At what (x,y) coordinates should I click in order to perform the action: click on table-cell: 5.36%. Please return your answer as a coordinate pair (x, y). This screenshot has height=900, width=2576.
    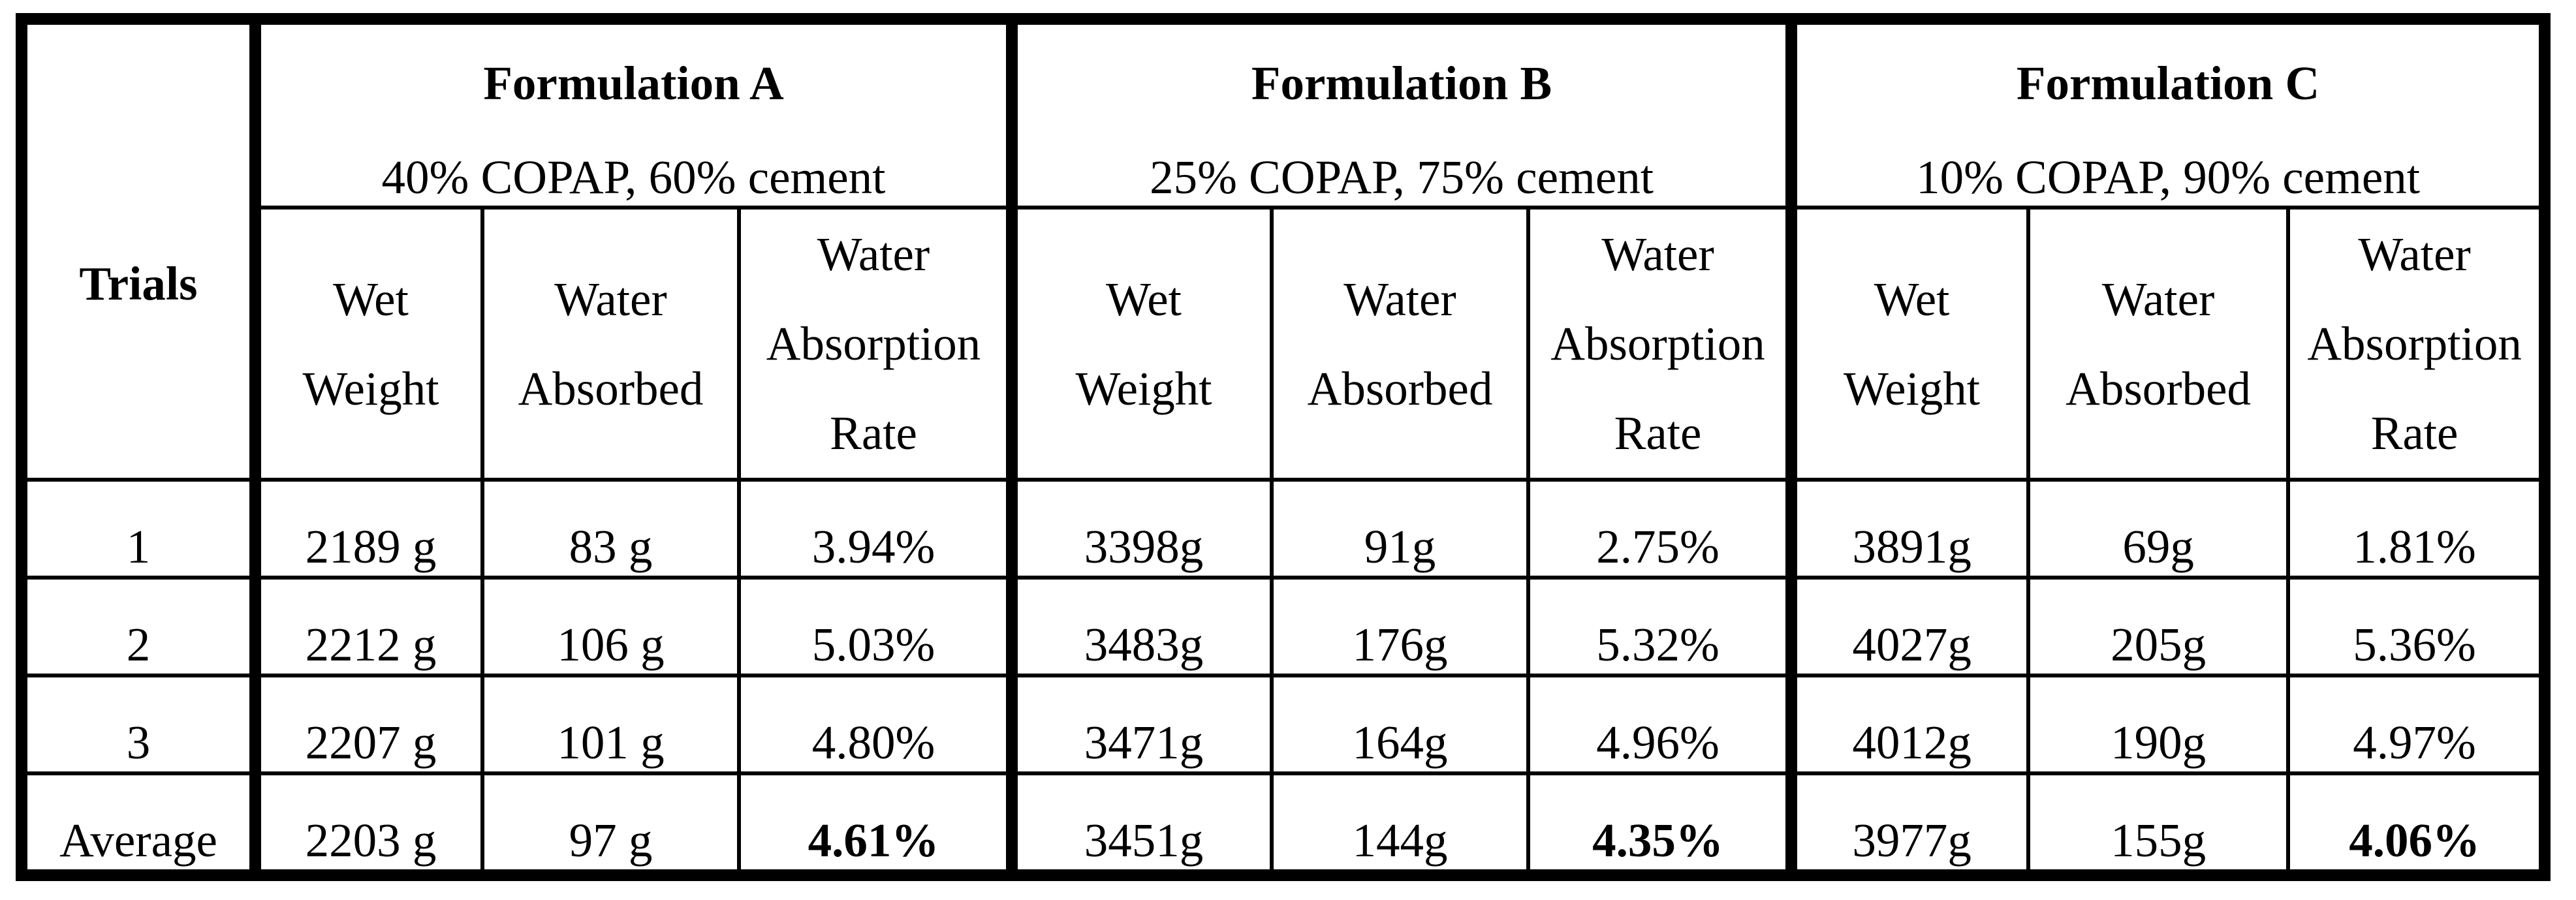
    Looking at the image, I should click on (2416, 627).